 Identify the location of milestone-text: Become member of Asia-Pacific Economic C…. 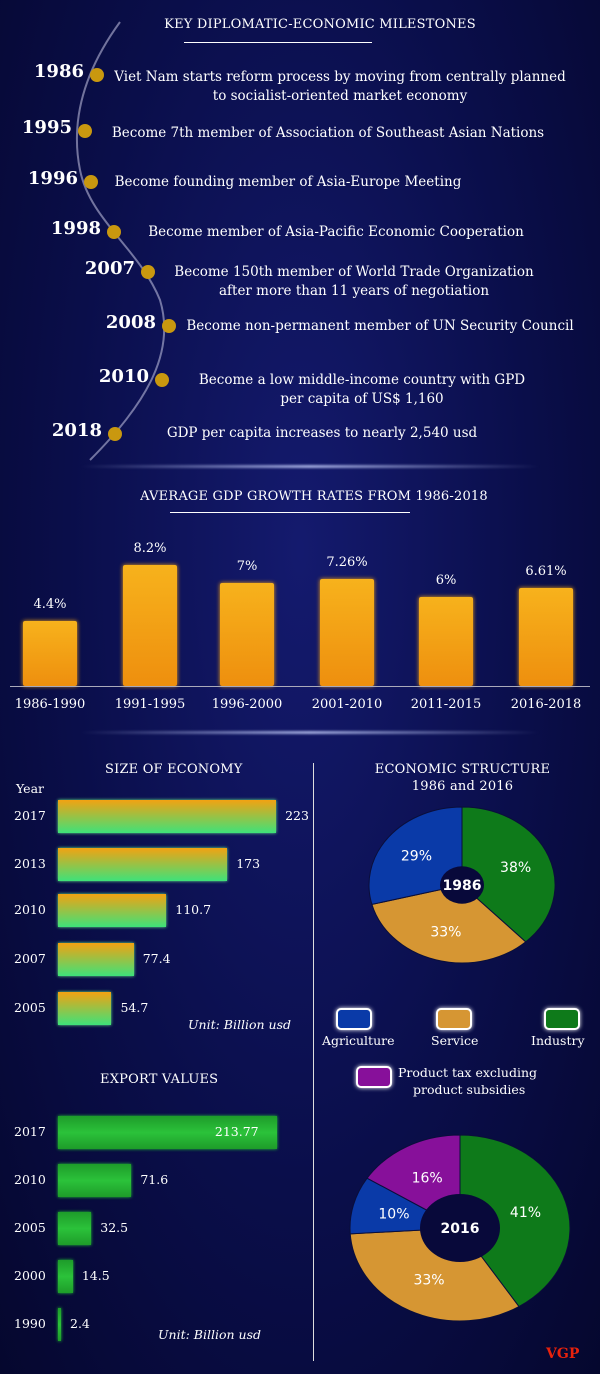
(336, 232).